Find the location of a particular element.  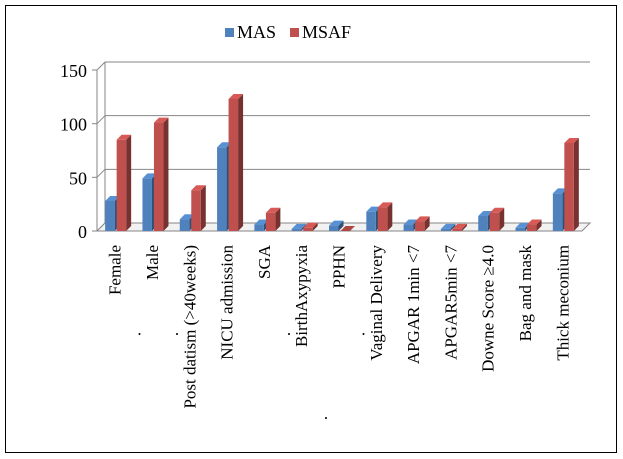

category-label-1: Male is located at coordinates (152, 262).